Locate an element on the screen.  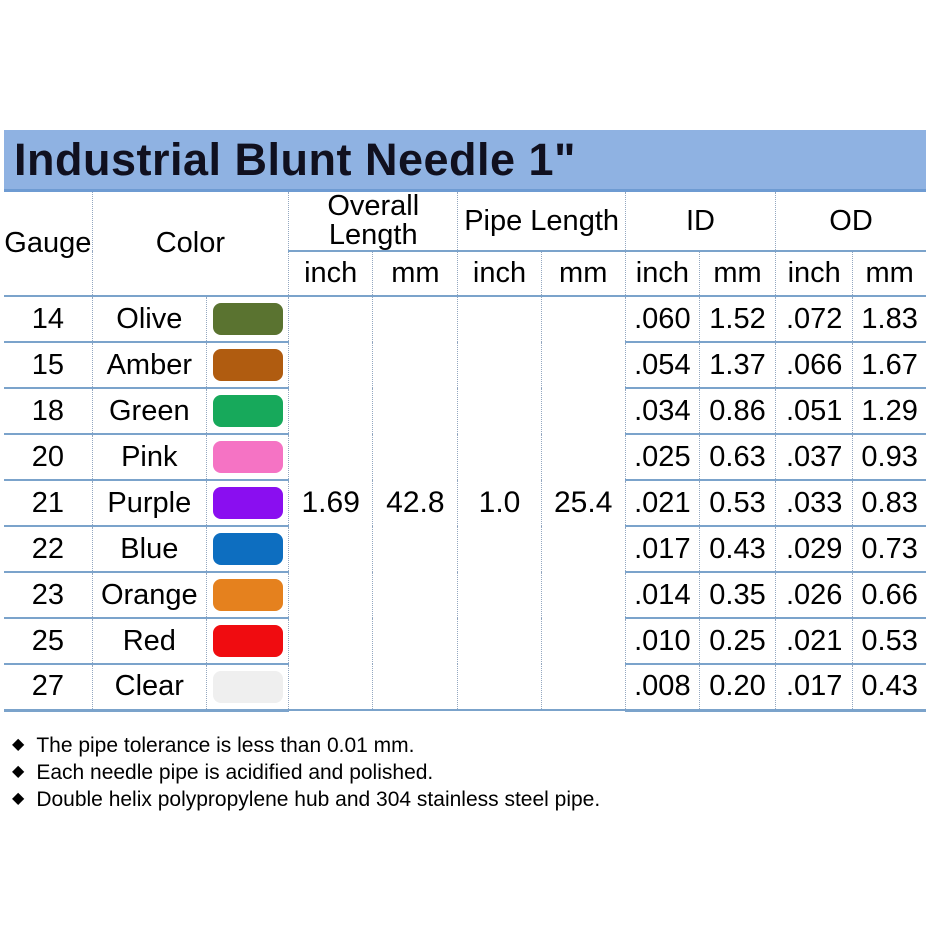
color-name-cell: Orange is located at coordinates (149, 595).